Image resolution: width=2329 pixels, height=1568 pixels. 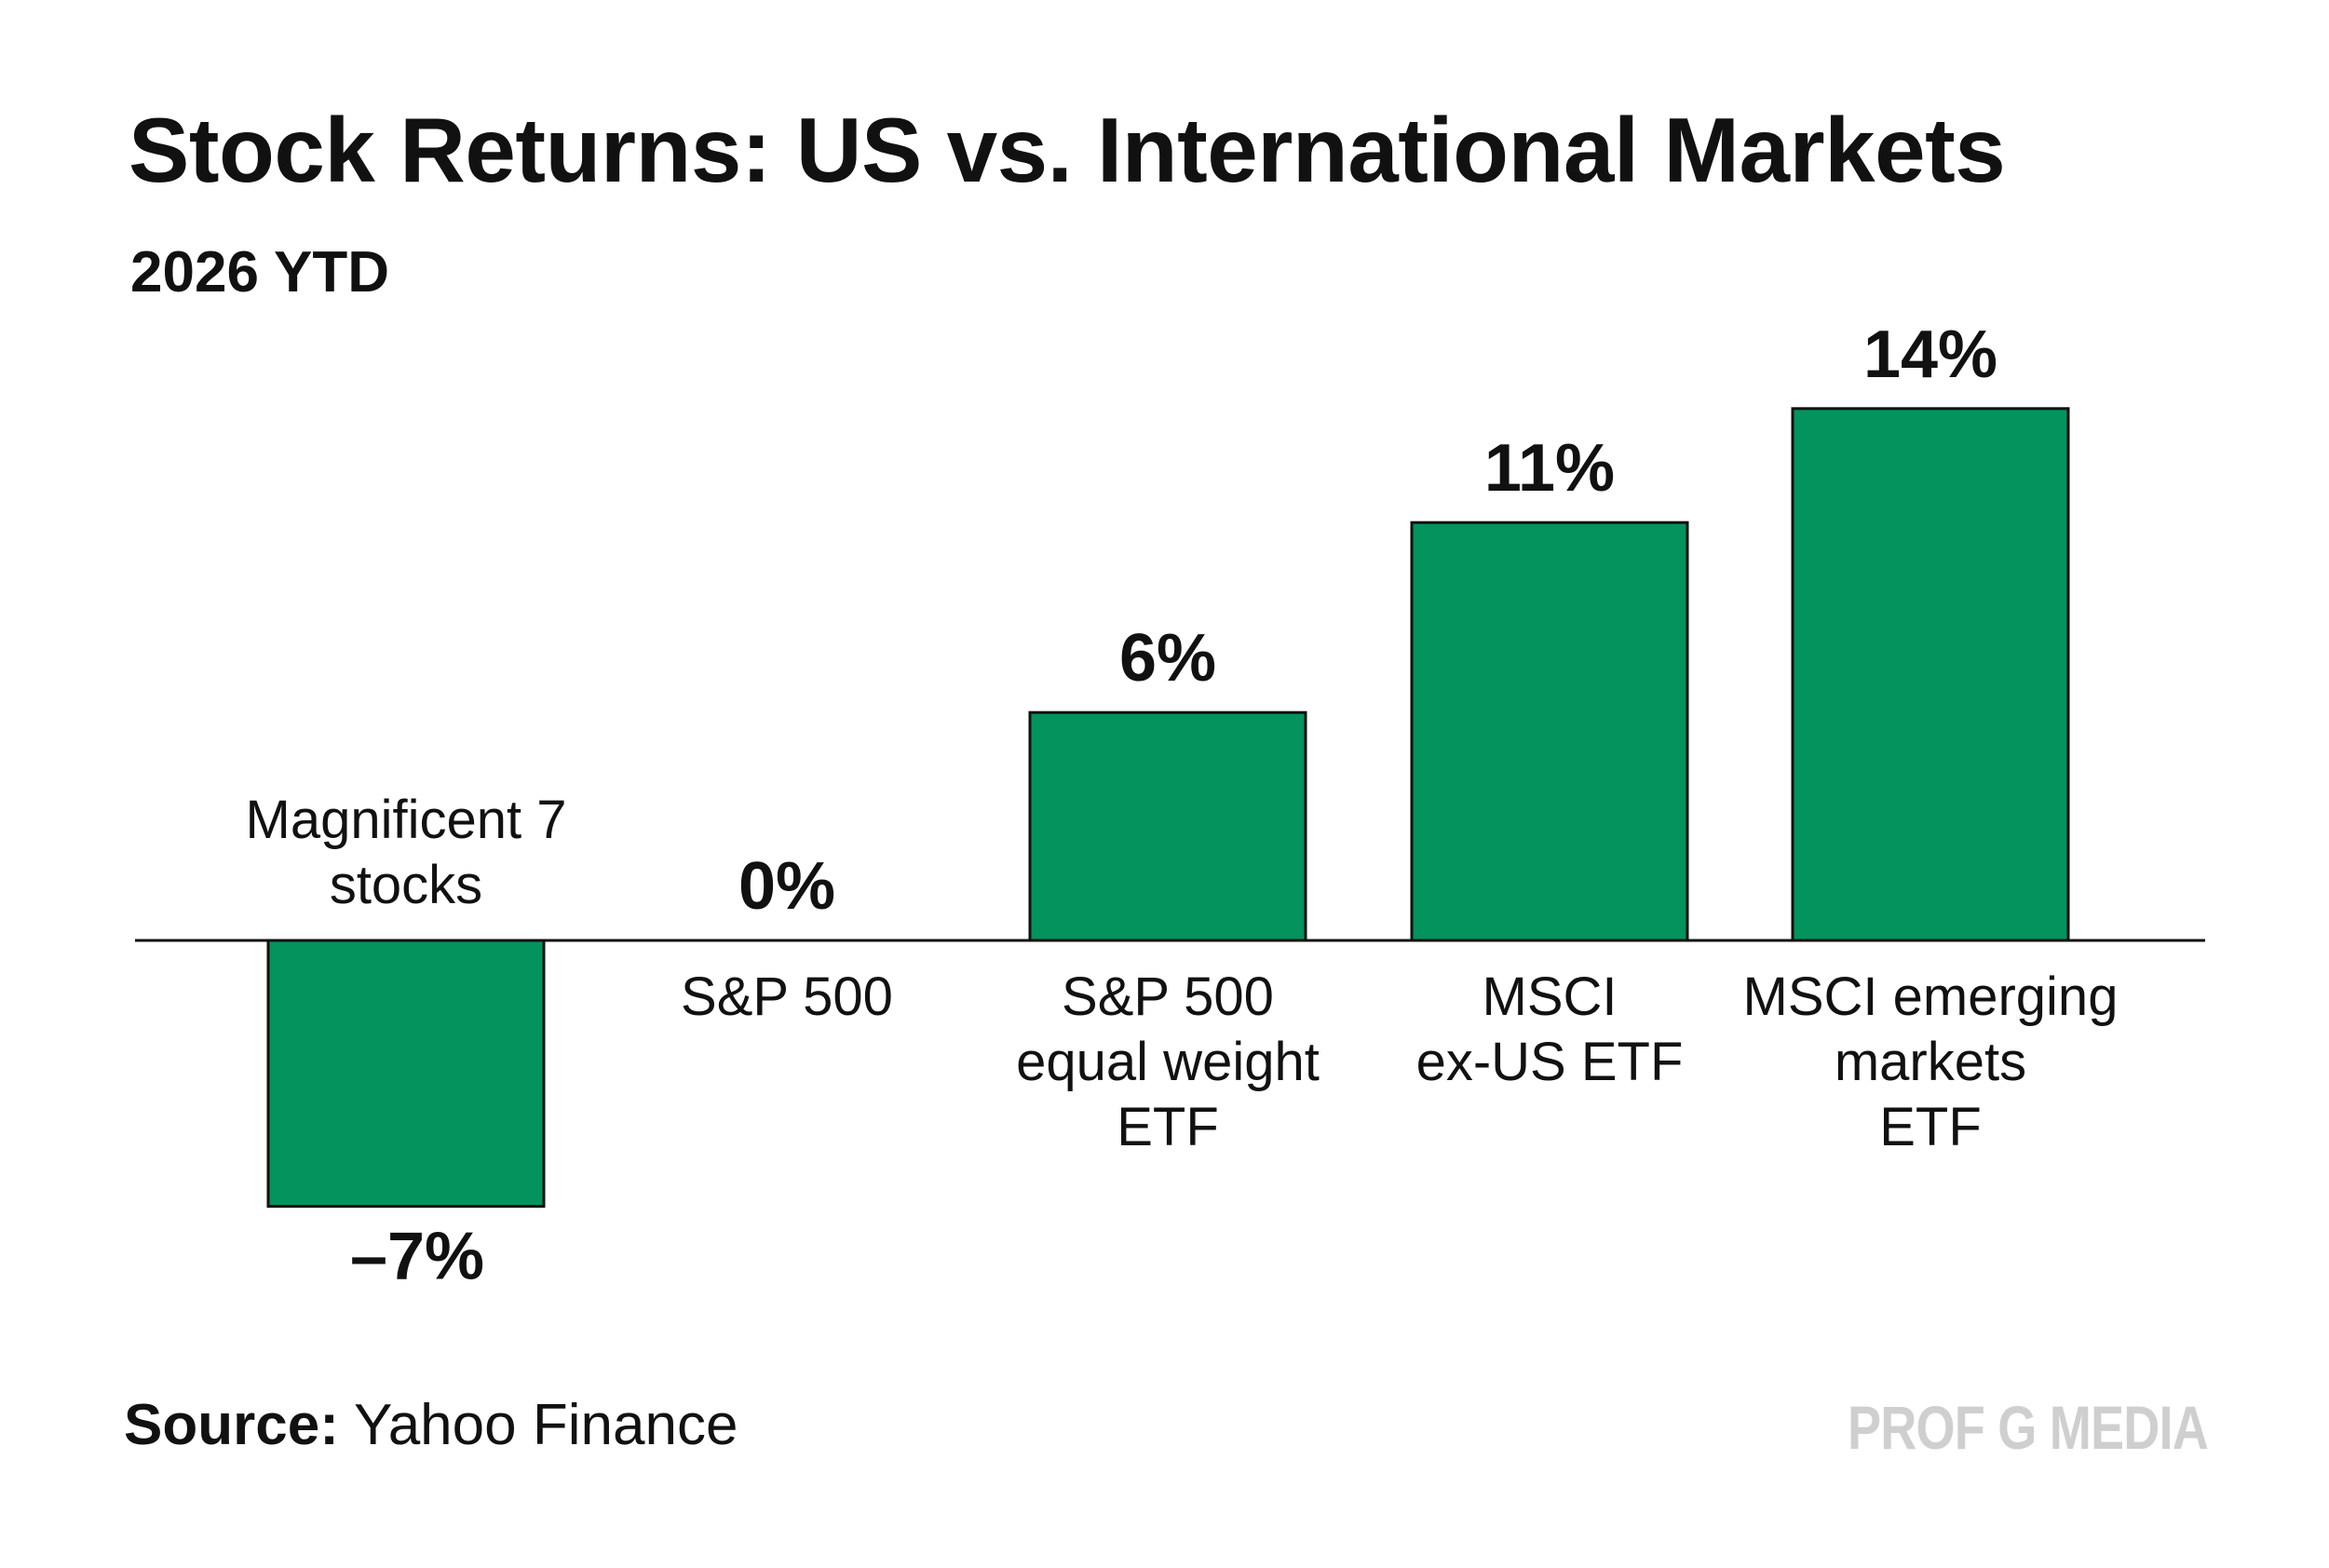 What do you see at coordinates (260, 272) in the screenshot?
I see `chart-subtitle: 2026 YTD` at bounding box center [260, 272].